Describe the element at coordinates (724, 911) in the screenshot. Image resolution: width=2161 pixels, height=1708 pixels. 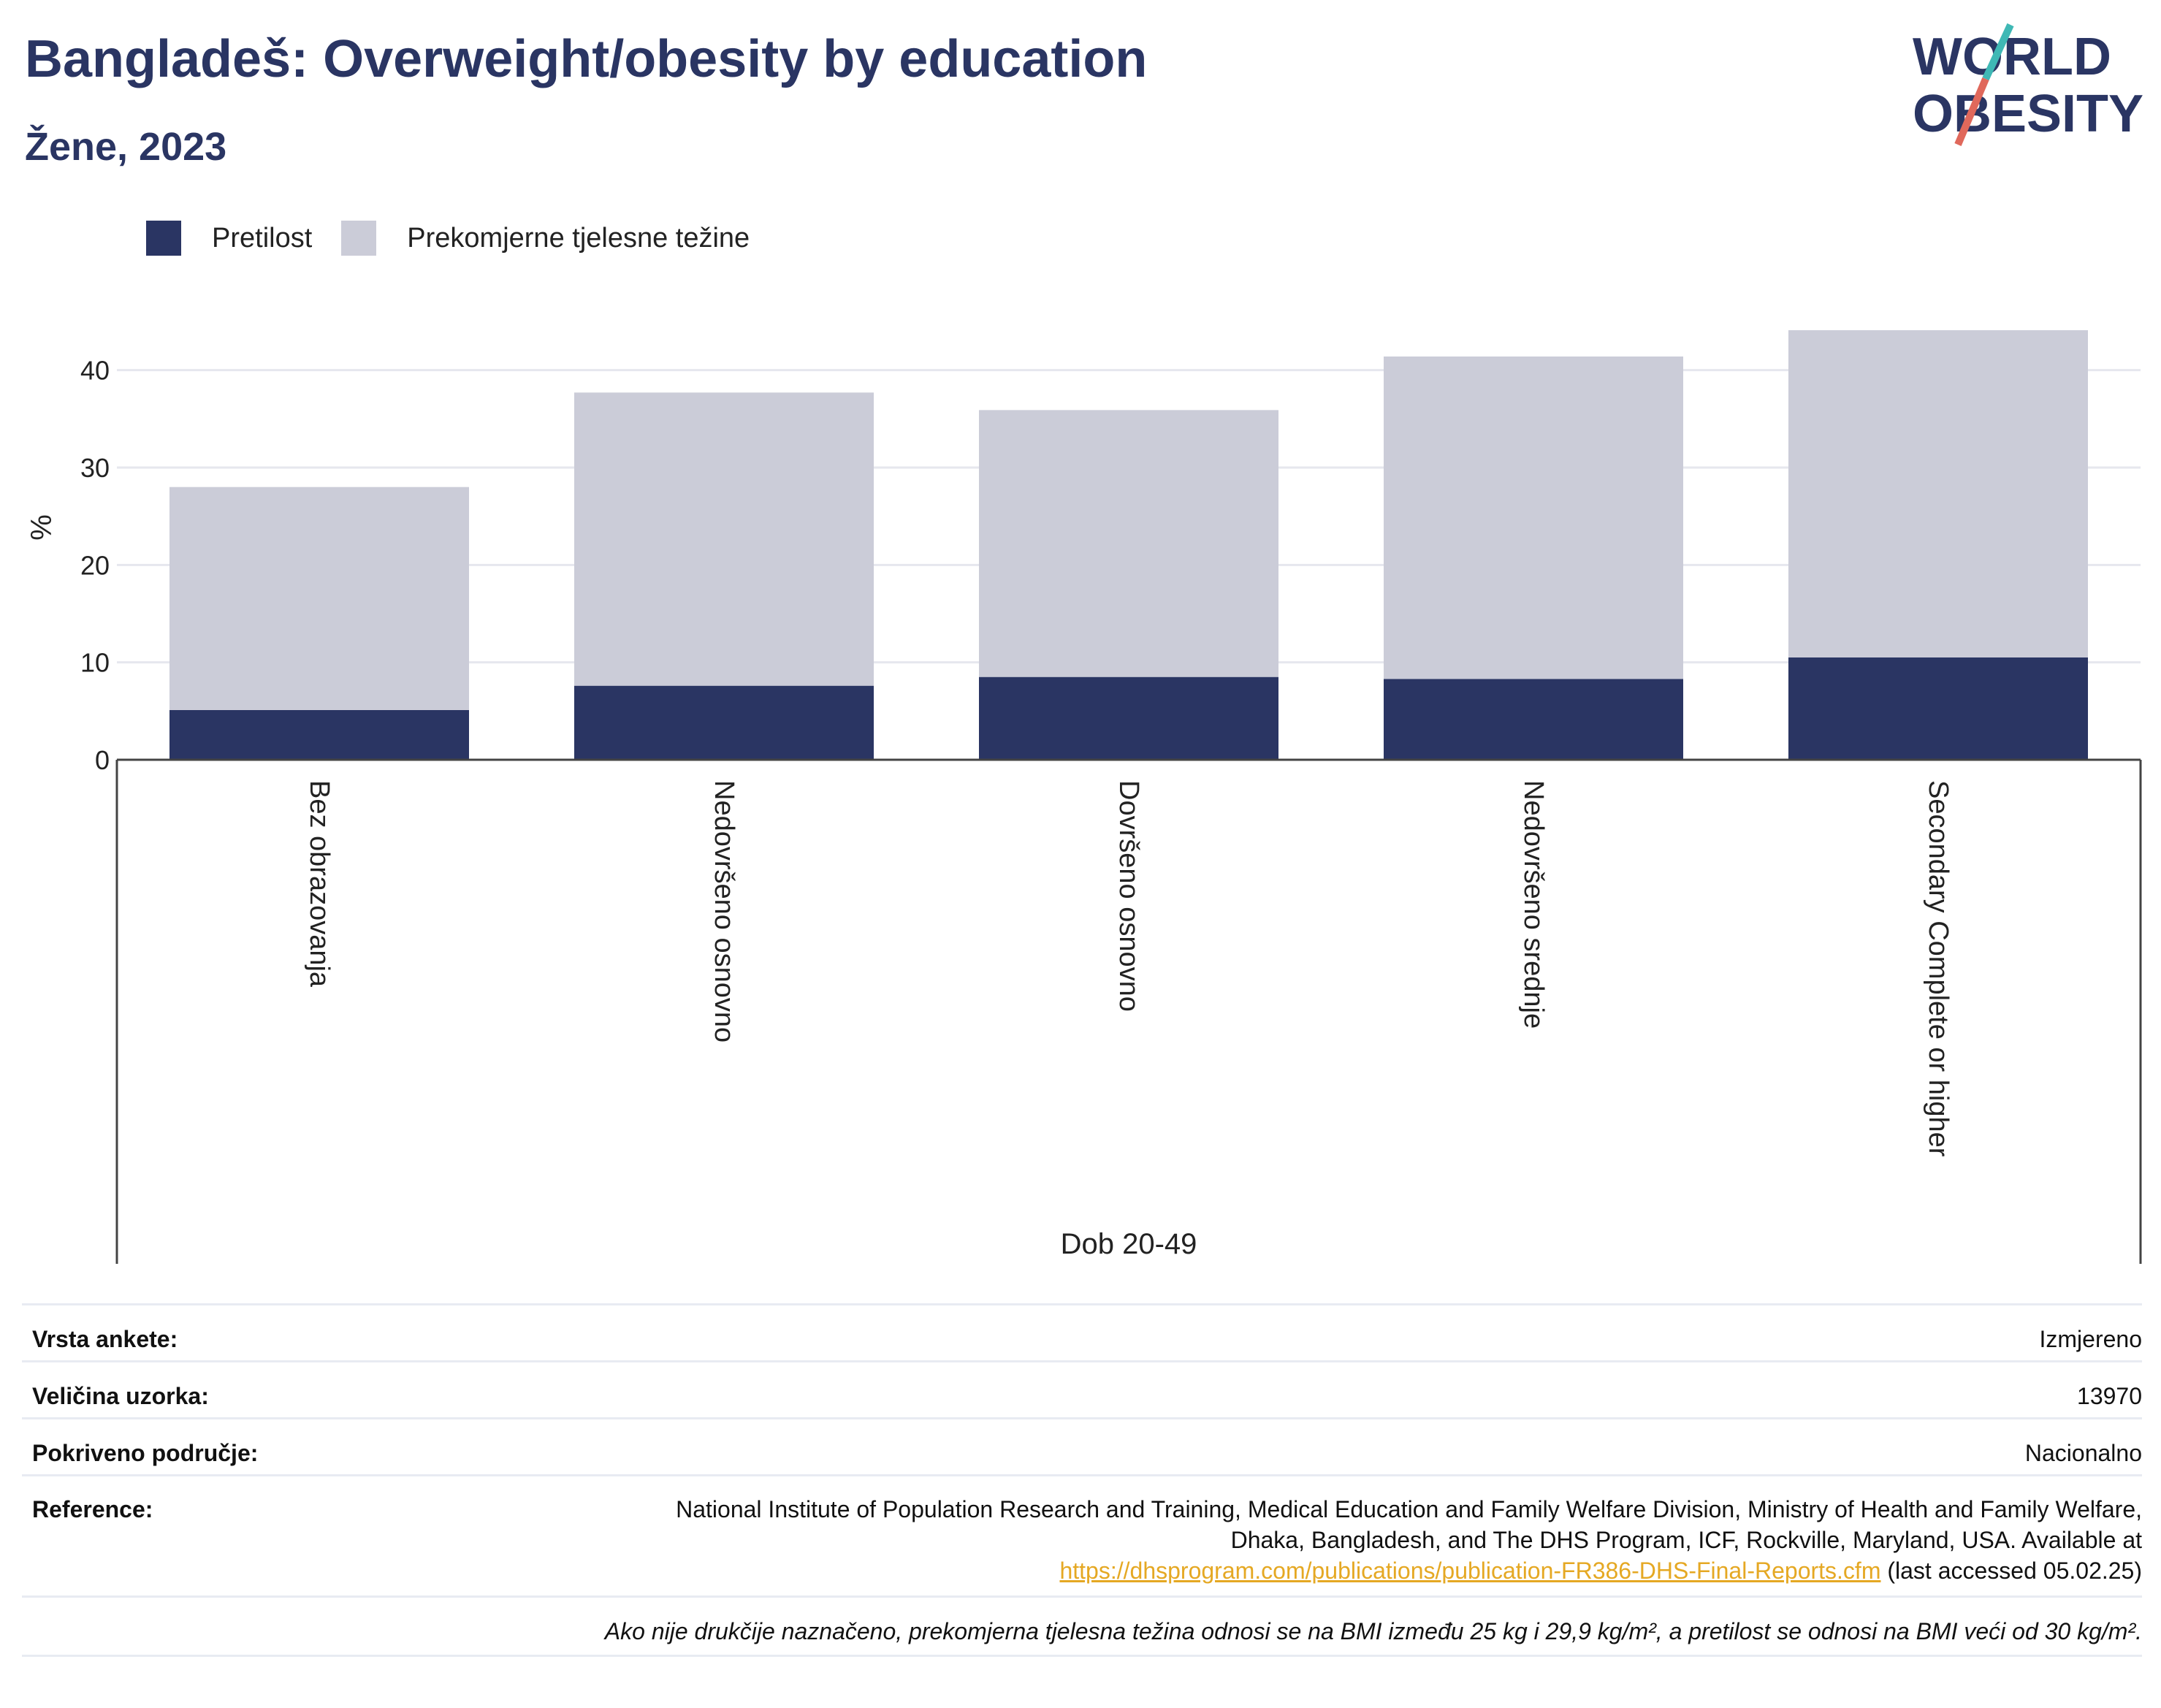
I see `x-category-label: Nedovršeno osnovno` at that location.